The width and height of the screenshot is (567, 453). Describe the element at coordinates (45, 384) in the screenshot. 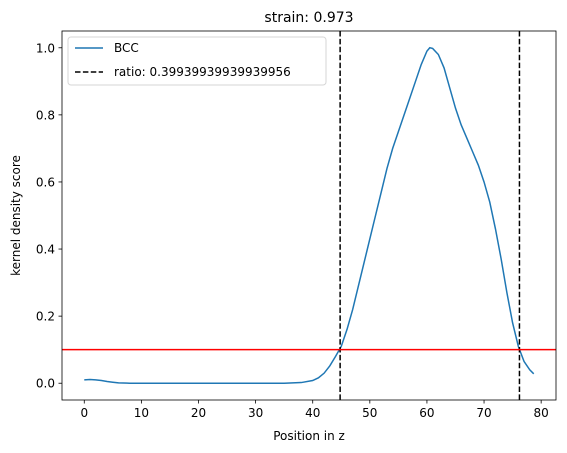

I see `y-tick-label: 0.0` at that location.